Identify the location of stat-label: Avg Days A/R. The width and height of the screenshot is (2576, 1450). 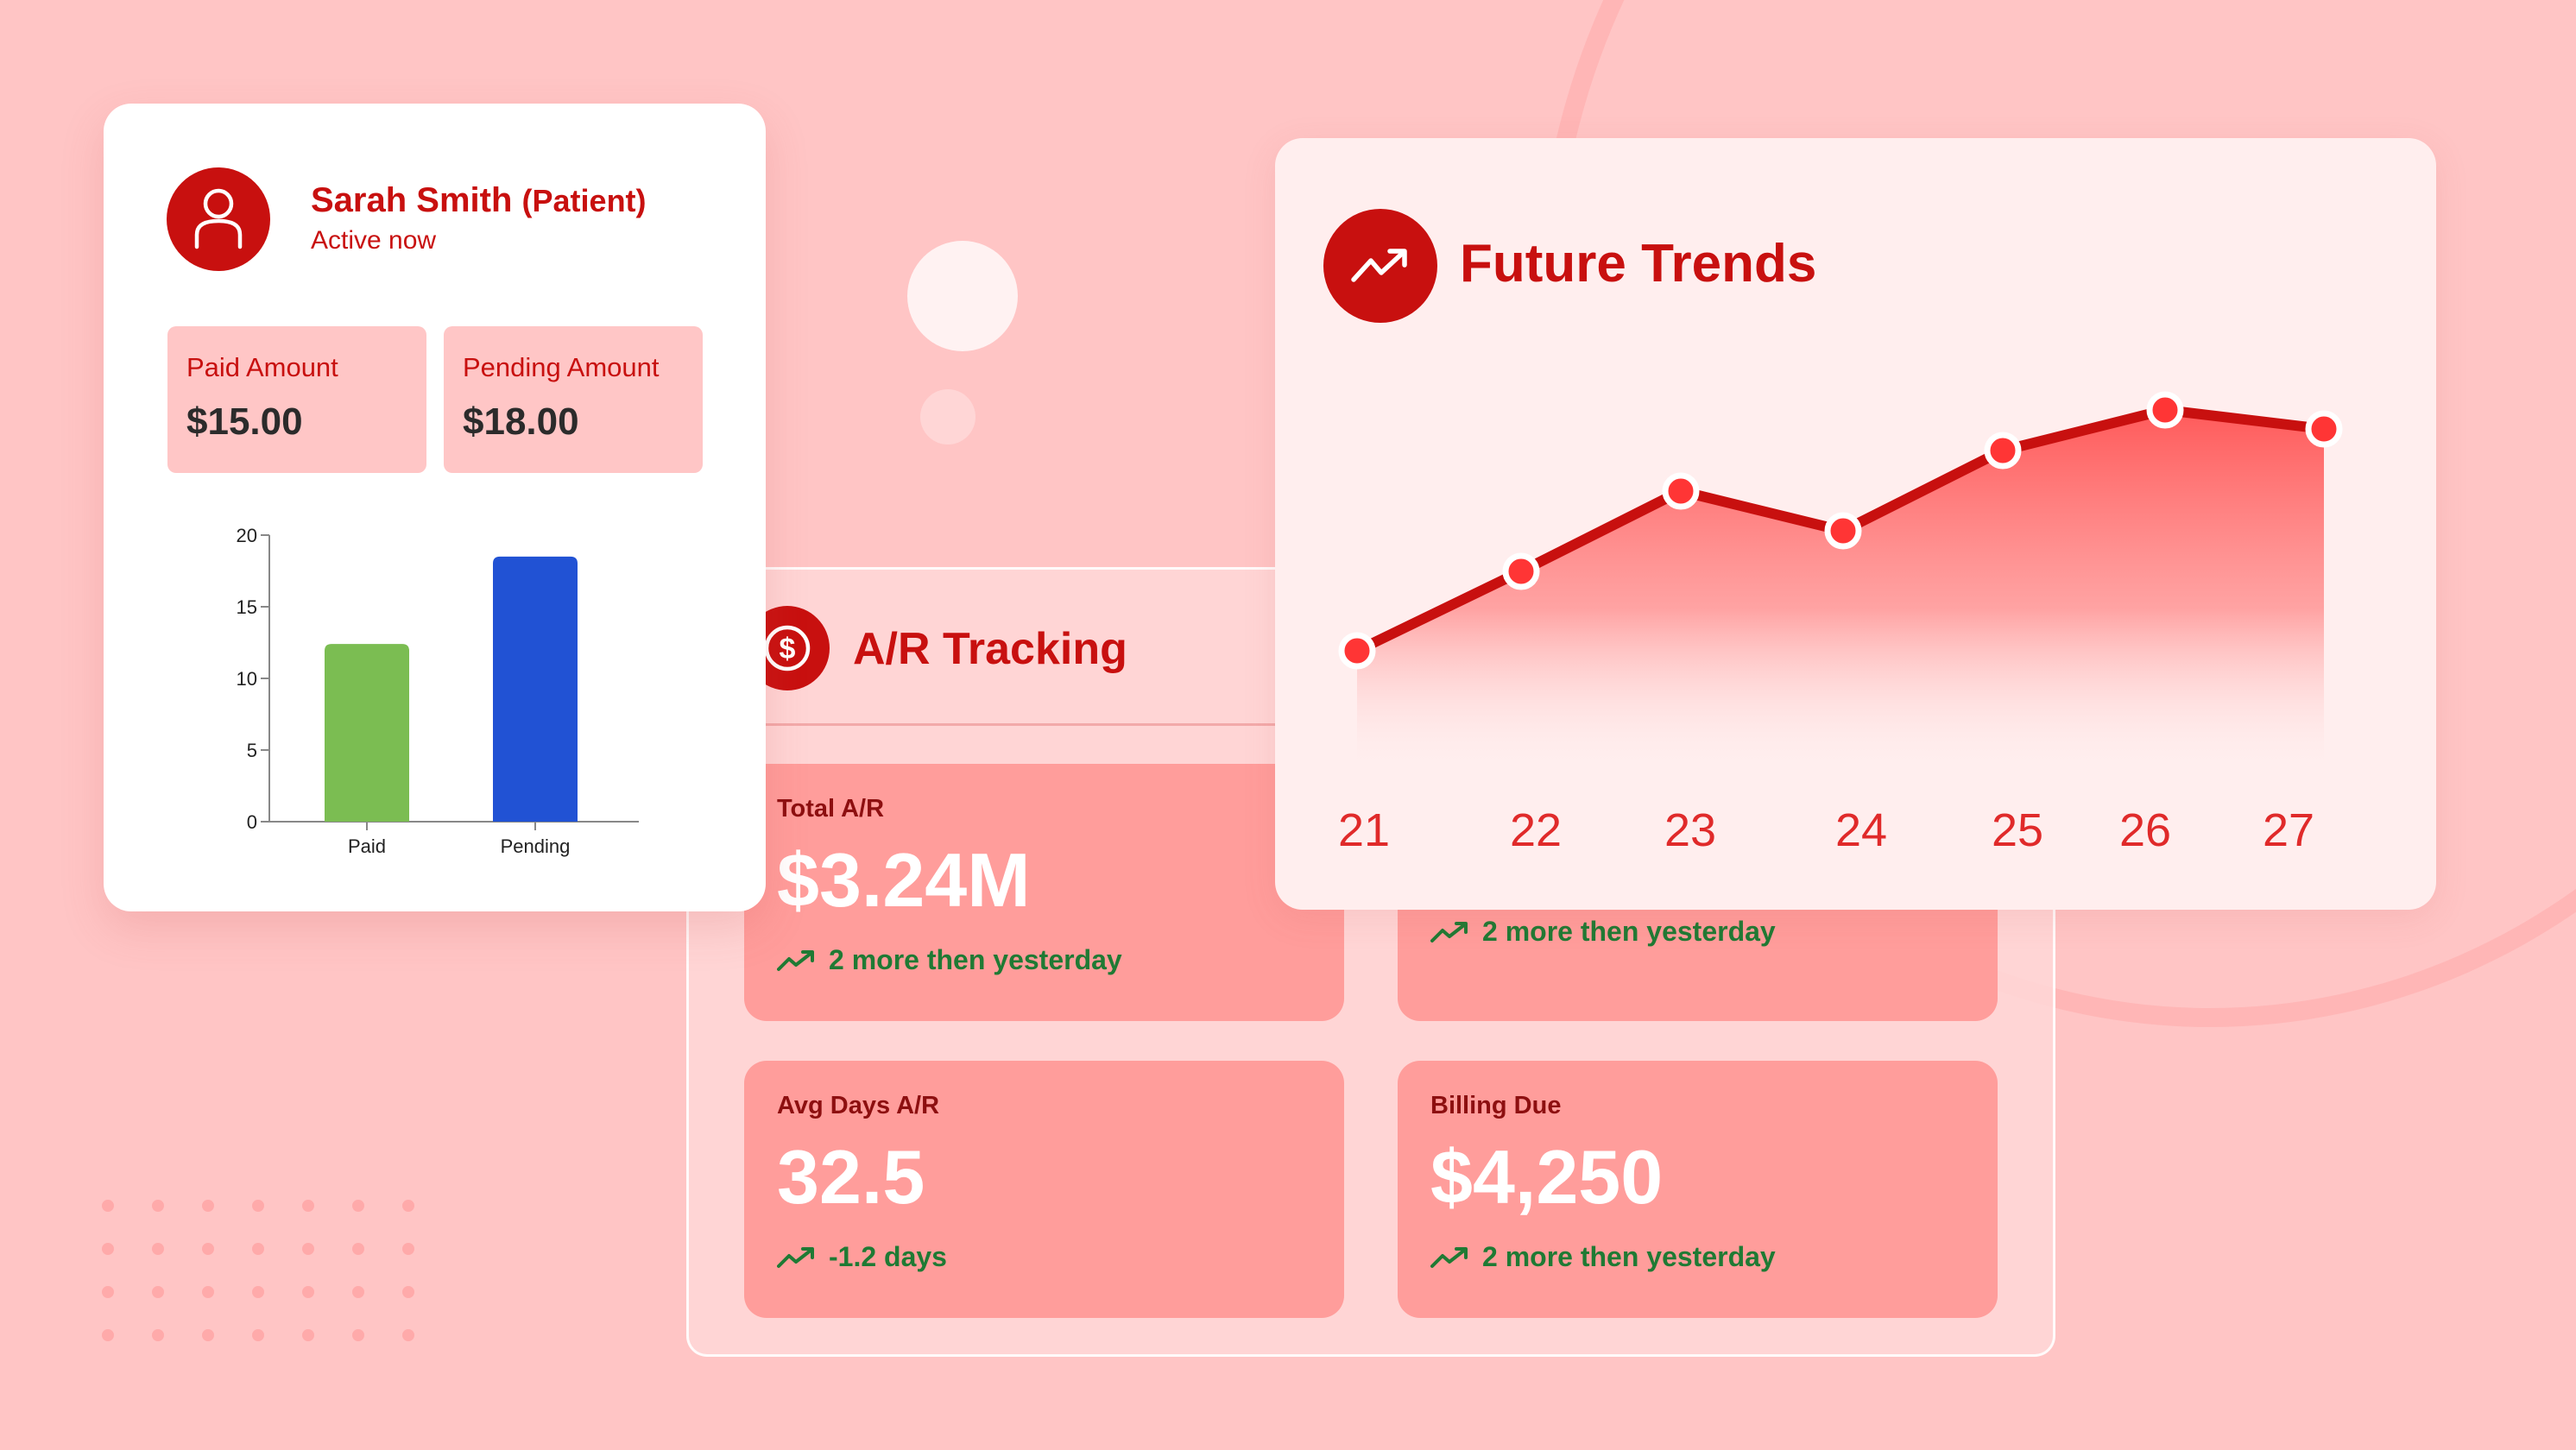
(858, 1106).